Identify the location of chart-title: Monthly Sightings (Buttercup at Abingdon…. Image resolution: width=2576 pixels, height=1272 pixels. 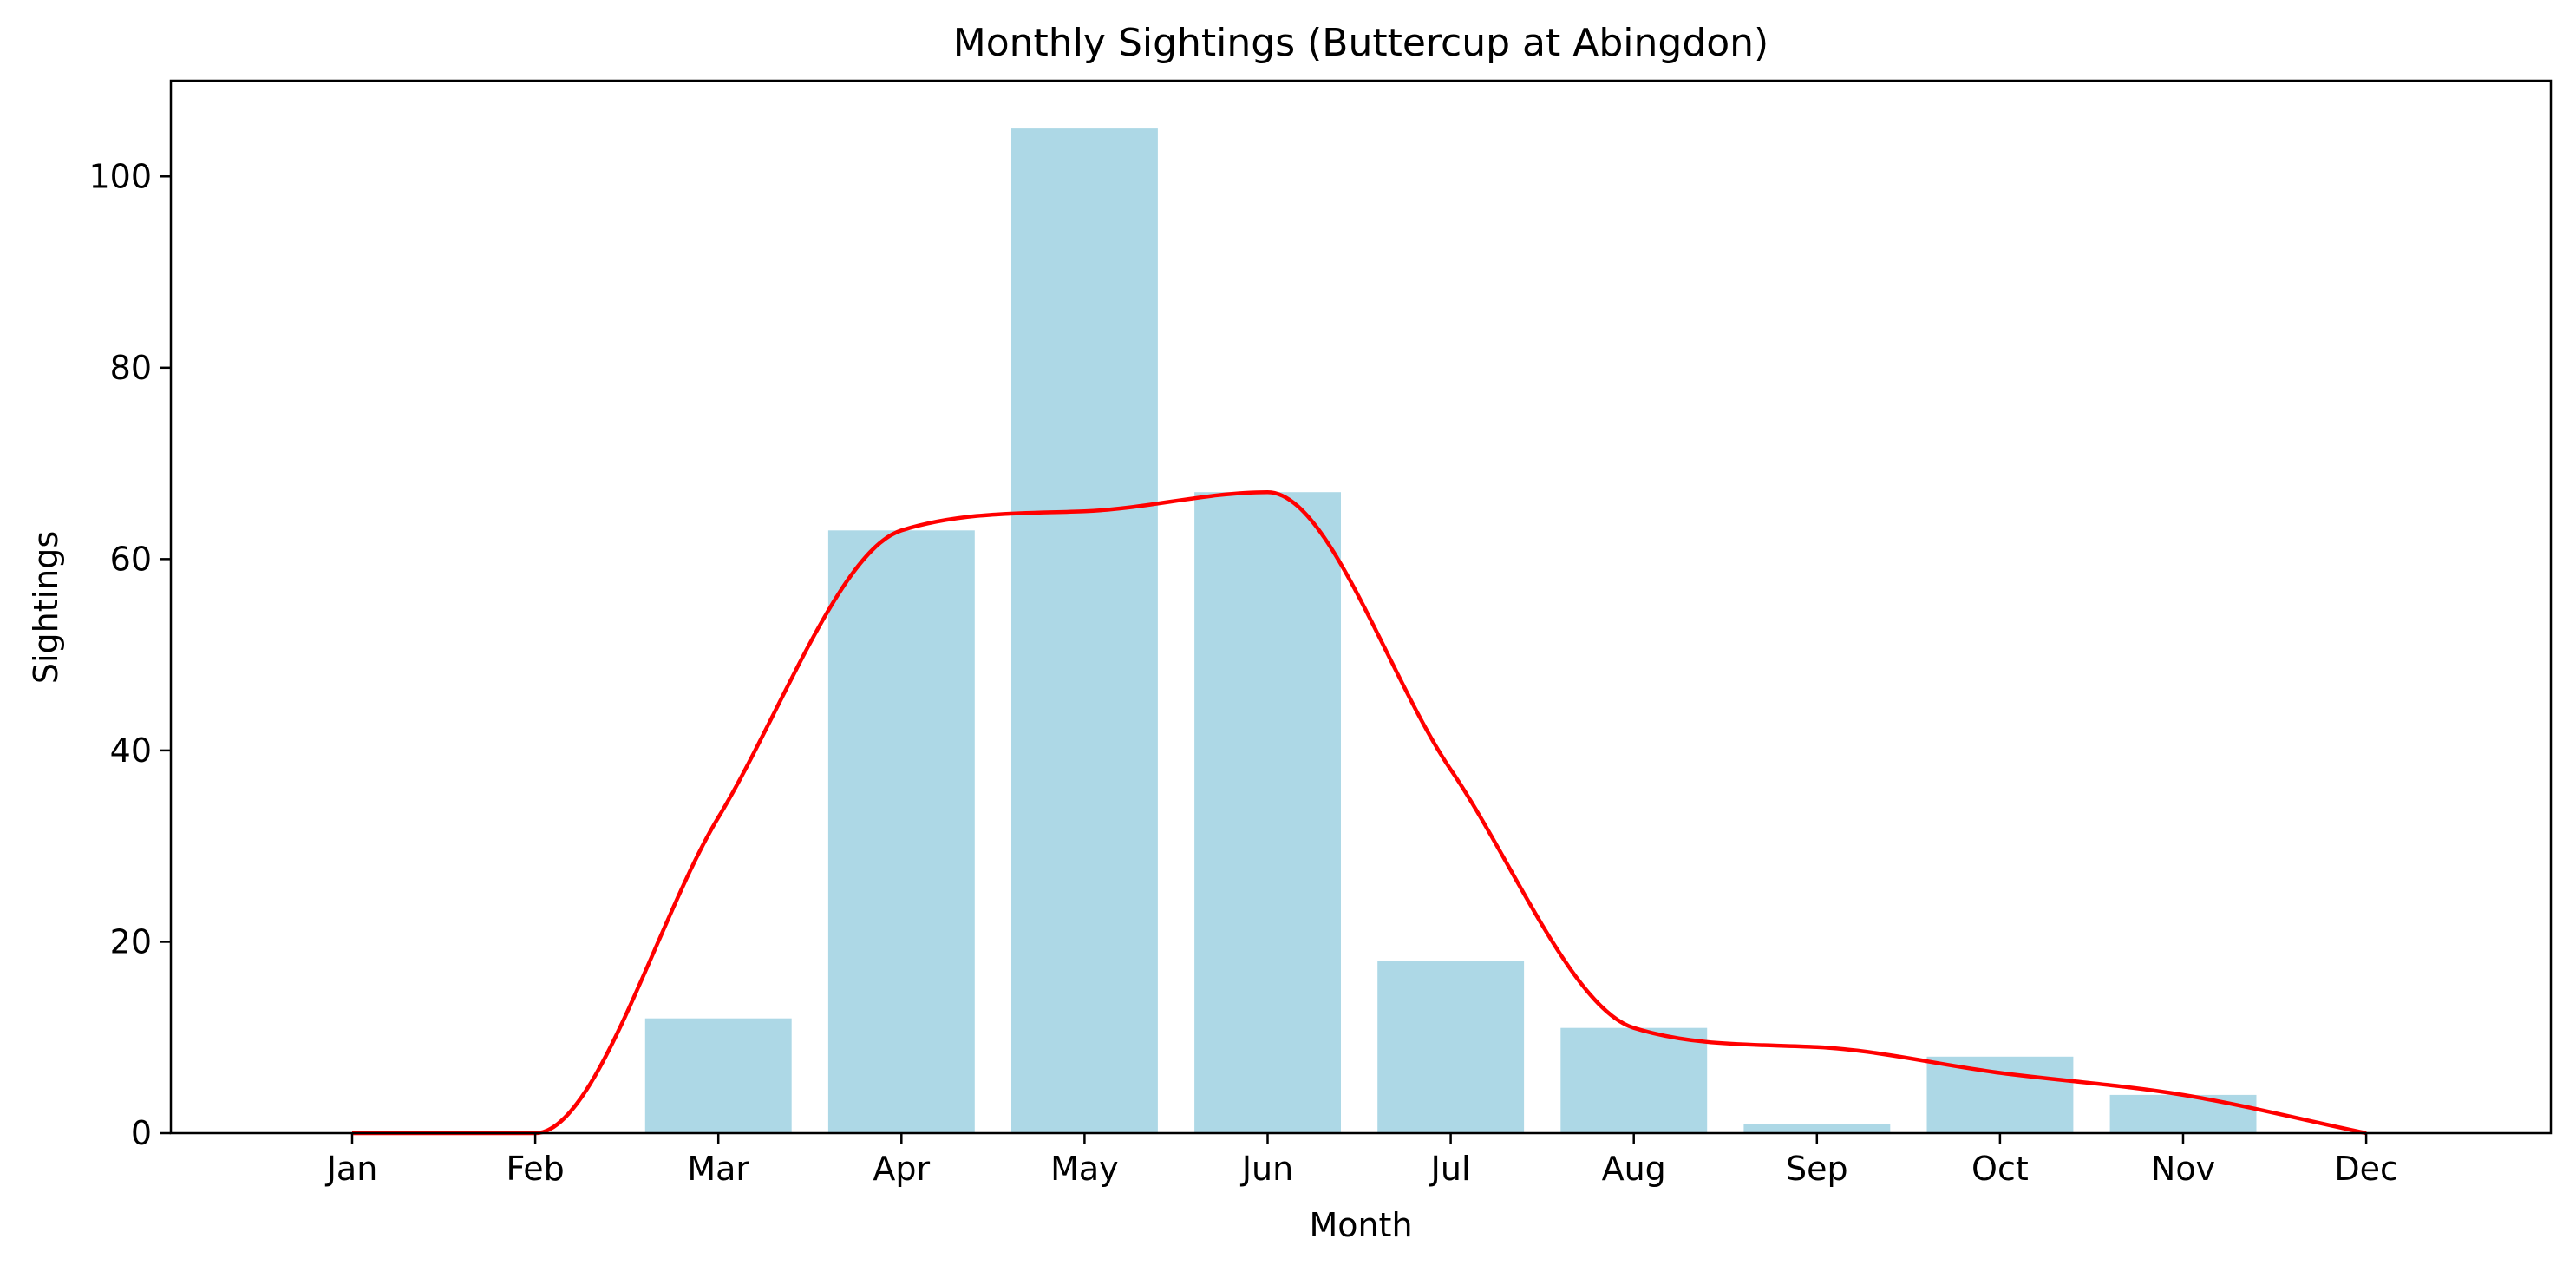
(1361, 43).